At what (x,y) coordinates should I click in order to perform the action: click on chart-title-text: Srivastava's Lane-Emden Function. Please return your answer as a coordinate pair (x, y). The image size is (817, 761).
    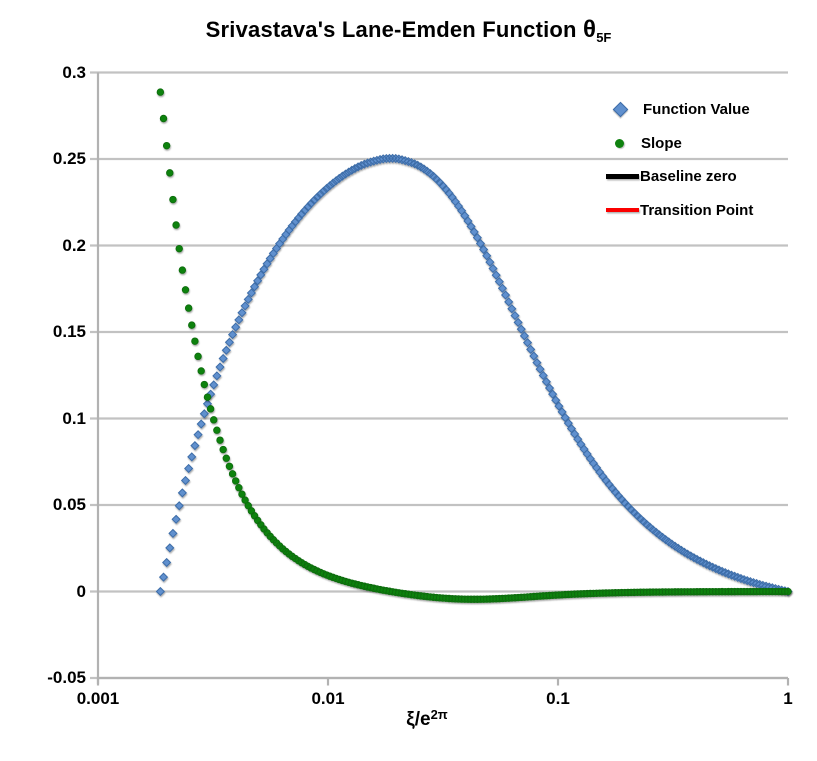
    Looking at the image, I should click on (394, 29).